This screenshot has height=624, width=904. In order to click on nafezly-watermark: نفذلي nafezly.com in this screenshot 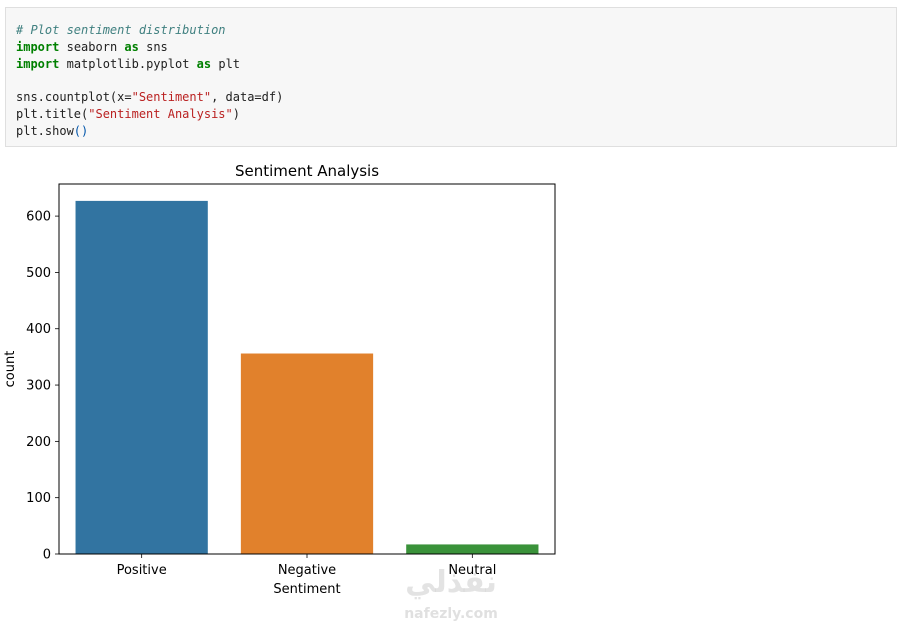, I will do `click(451, 593)`.